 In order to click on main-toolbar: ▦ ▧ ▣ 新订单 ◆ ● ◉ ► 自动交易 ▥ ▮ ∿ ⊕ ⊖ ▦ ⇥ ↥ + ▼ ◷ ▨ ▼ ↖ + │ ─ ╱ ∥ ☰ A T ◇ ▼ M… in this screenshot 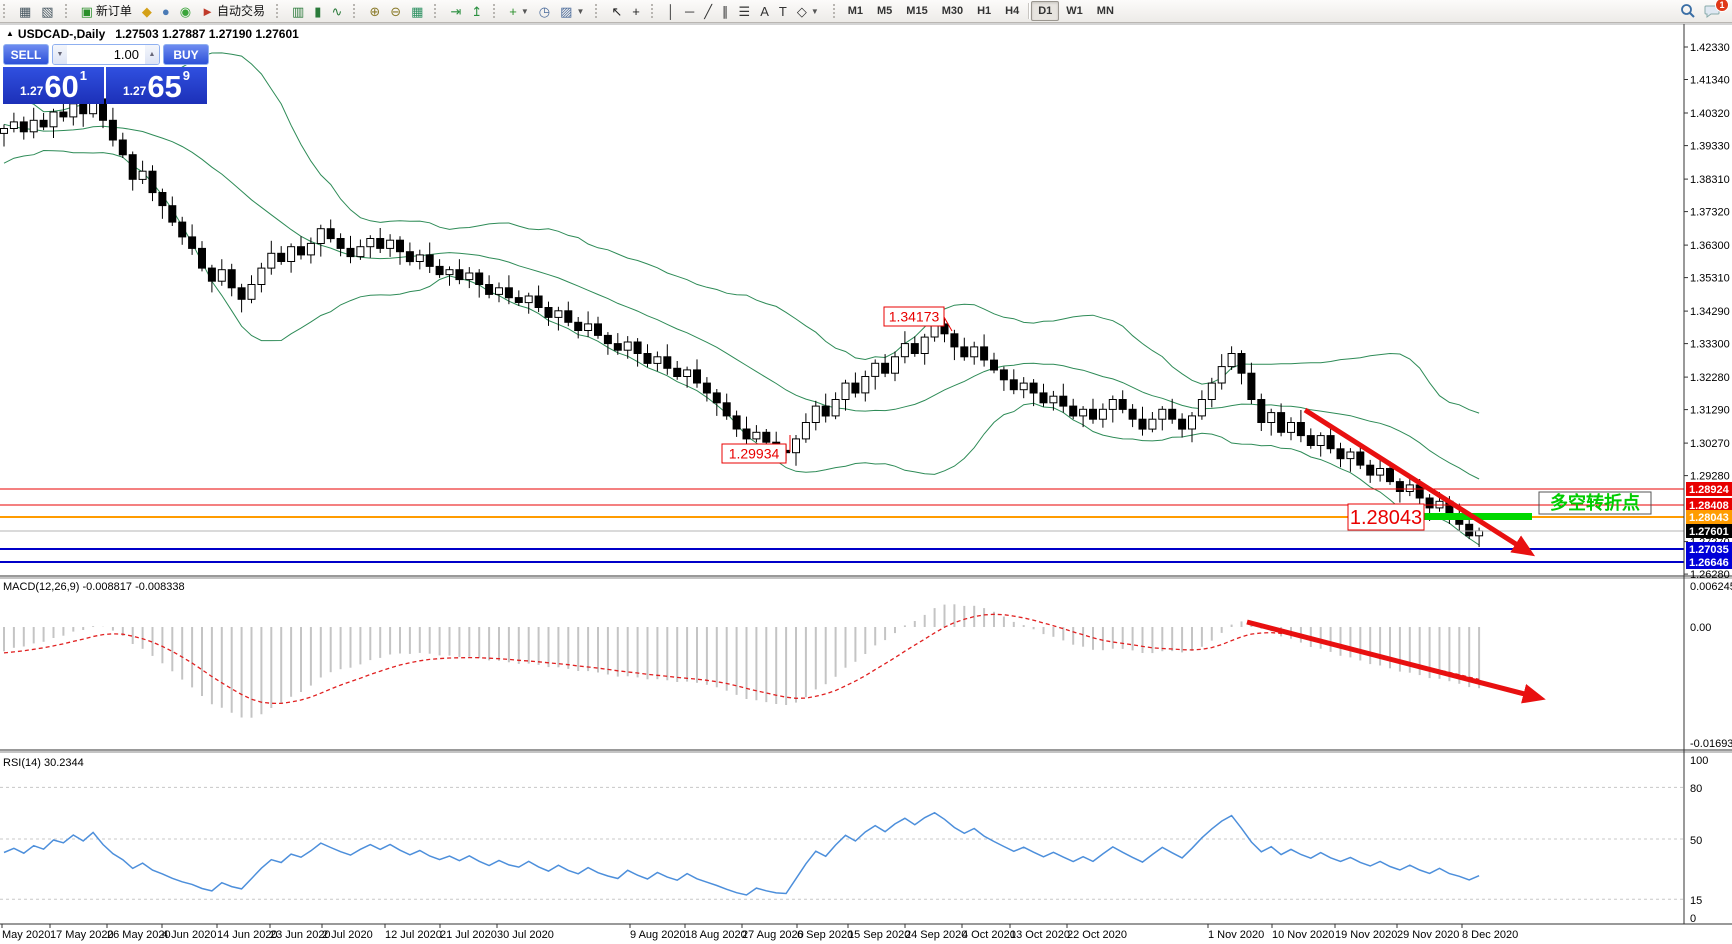, I will do `click(866, 11)`.